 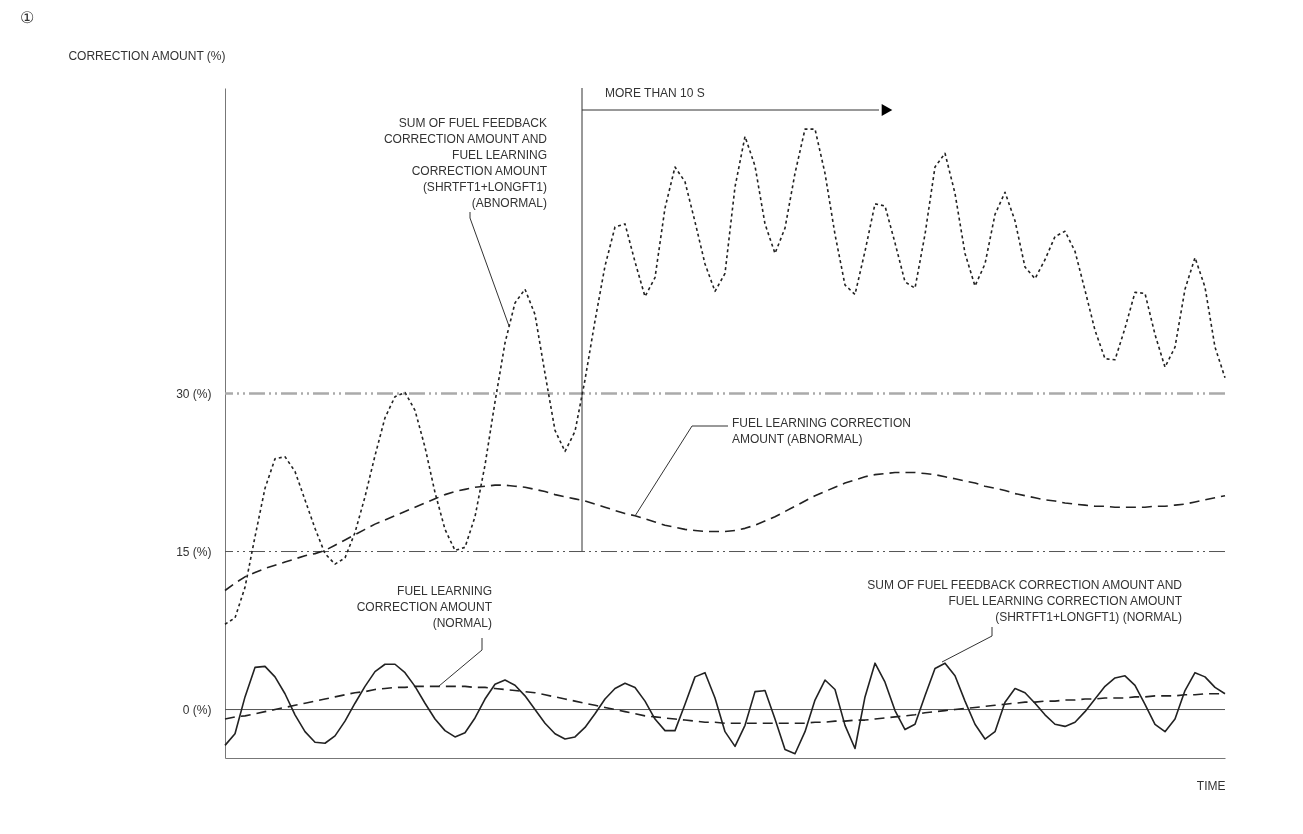 What do you see at coordinates (194, 552) in the screenshot?
I see `y-tick-label: 15 (%)` at bounding box center [194, 552].